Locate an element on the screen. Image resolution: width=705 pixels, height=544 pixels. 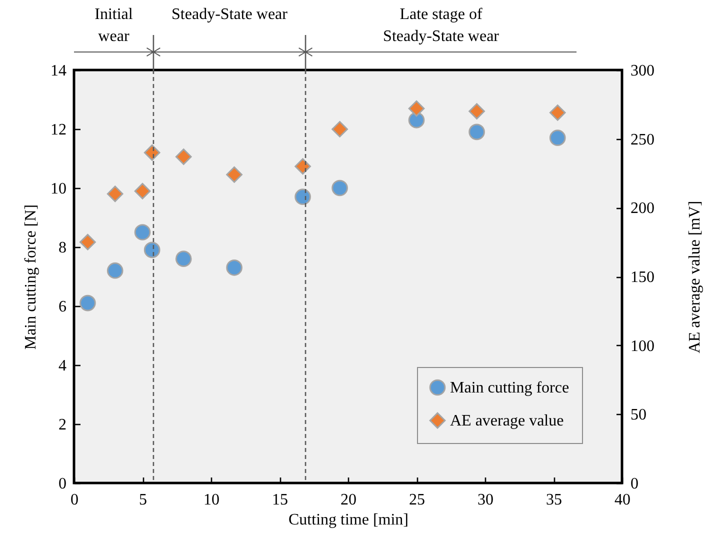
y2-tick-label: 150 is located at coordinates (642, 277).